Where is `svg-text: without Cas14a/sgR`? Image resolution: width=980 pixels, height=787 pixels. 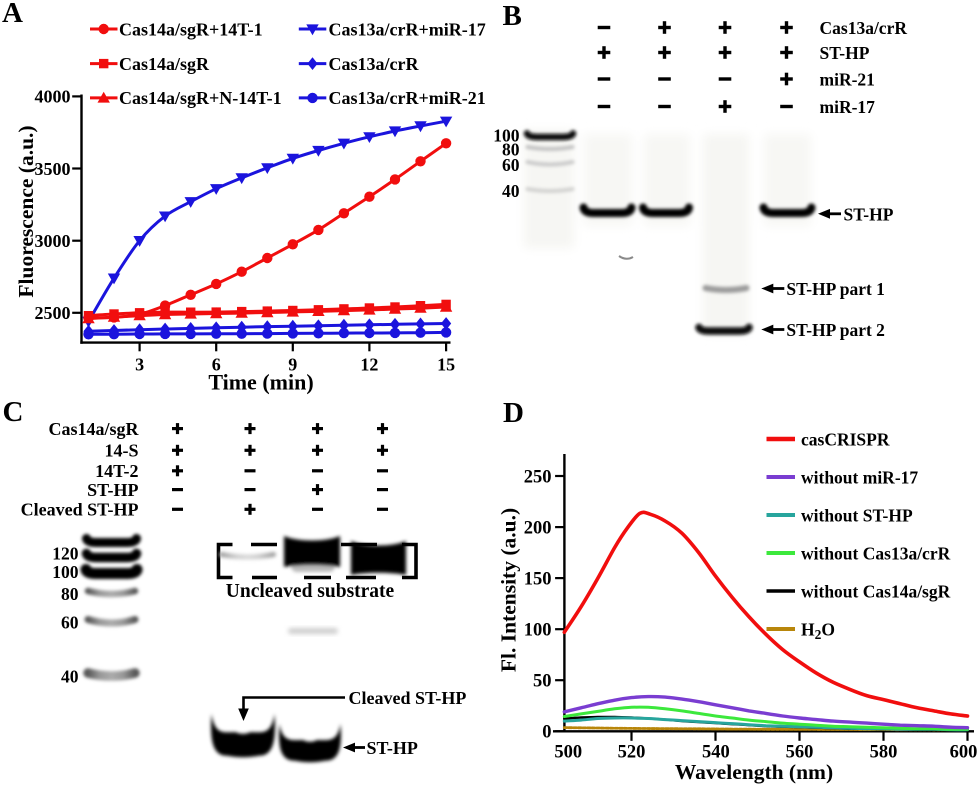
svg-text: without Cas14a/sgR is located at coordinates (876, 591).